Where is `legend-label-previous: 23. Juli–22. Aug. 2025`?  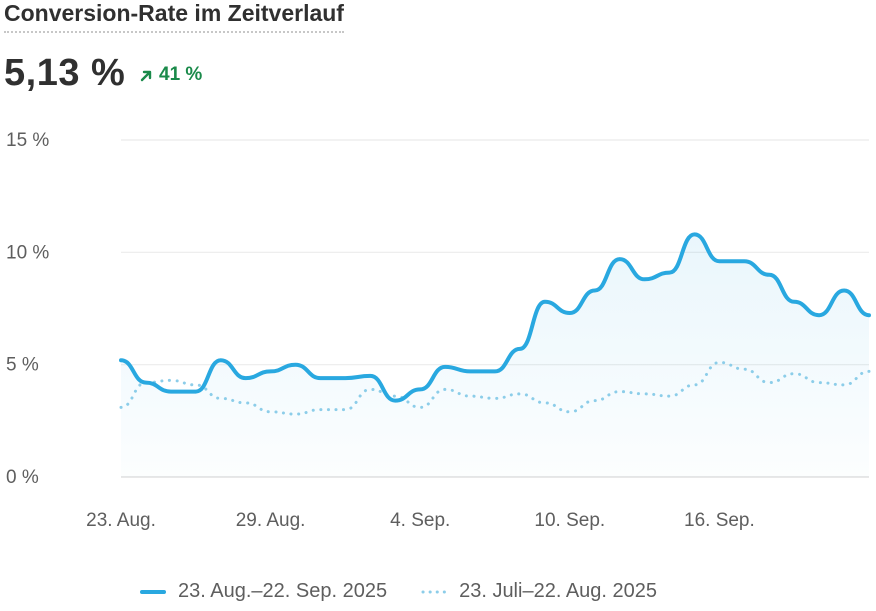 legend-label-previous: 23. Juli–22. Aug. 2025 is located at coordinates (558, 591).